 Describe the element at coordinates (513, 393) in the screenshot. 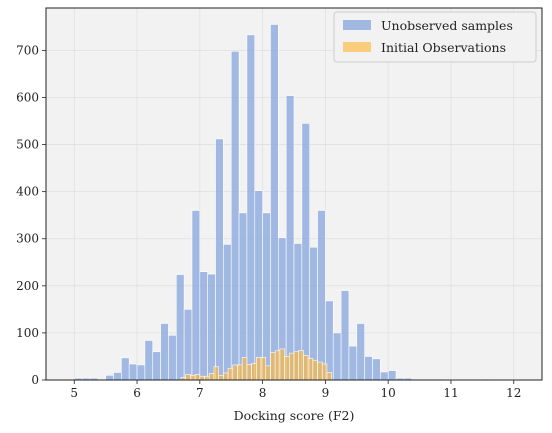

I see `x-tick-label: 12` at that location.